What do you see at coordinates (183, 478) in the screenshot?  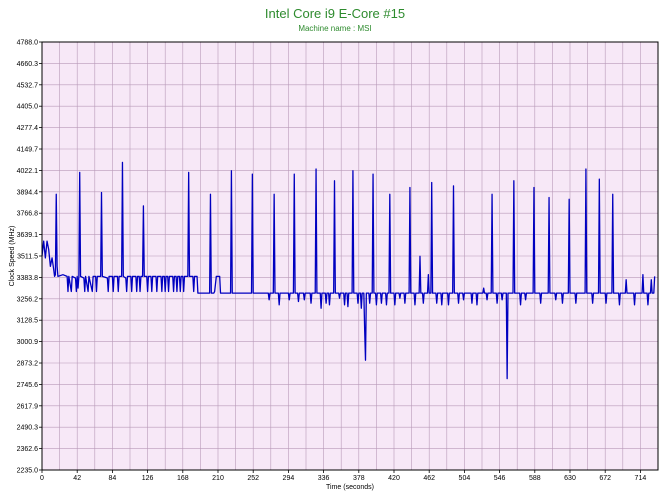 I see `x-tick-label: 168` at bounding box center [183, 478].